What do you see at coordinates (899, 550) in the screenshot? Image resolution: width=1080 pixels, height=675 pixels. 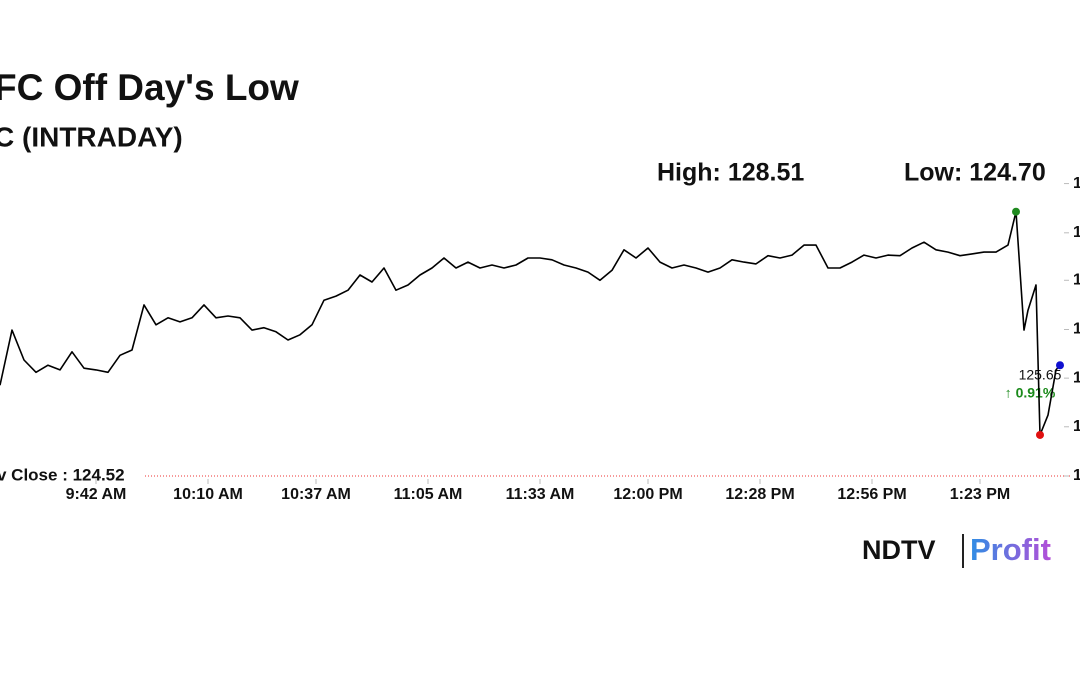 I see `logo-ndtv: NDTV` at bounding box center [899, 550].